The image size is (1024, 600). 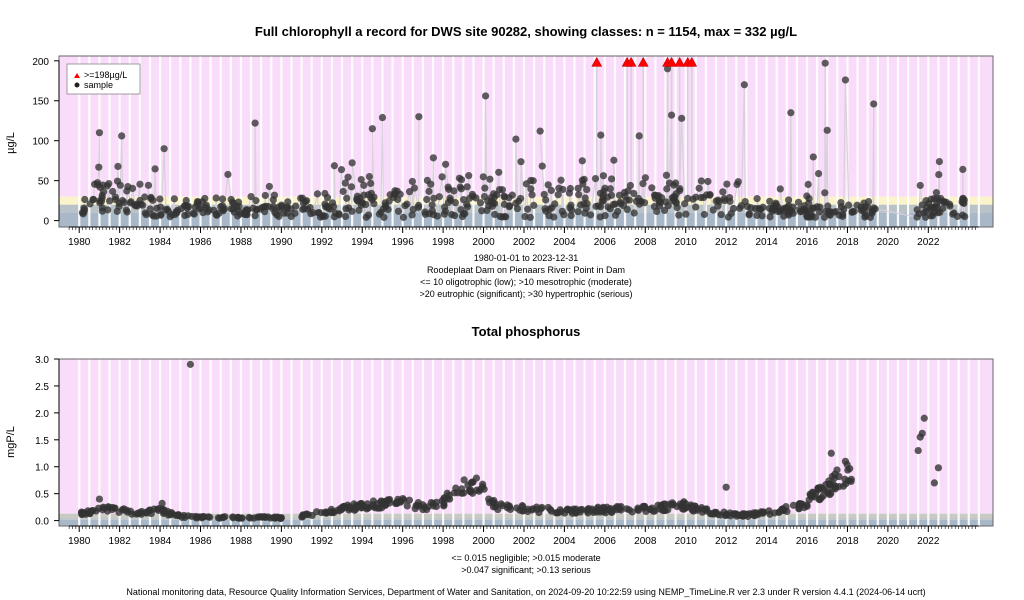 I want to click on tp-subtitle-line-2: >0.047 significant; >0.13 serious, so click(x=526, y=570).